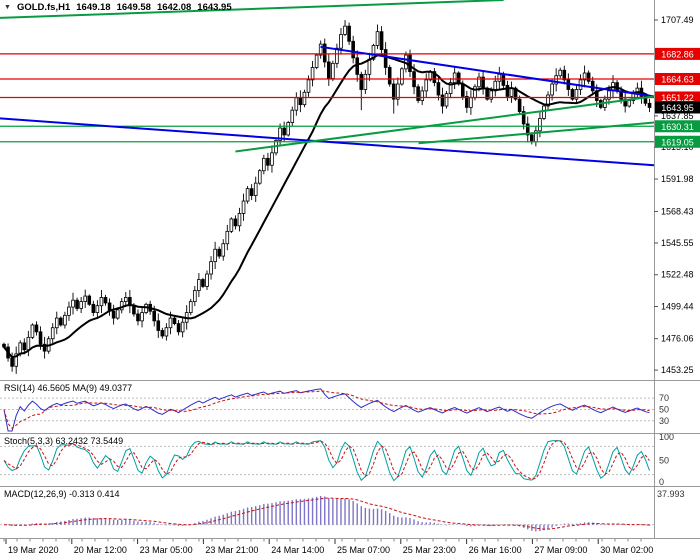 The image size is (700, 560). I want to click on price-tick-label: 1522.48, so click(677, 275).